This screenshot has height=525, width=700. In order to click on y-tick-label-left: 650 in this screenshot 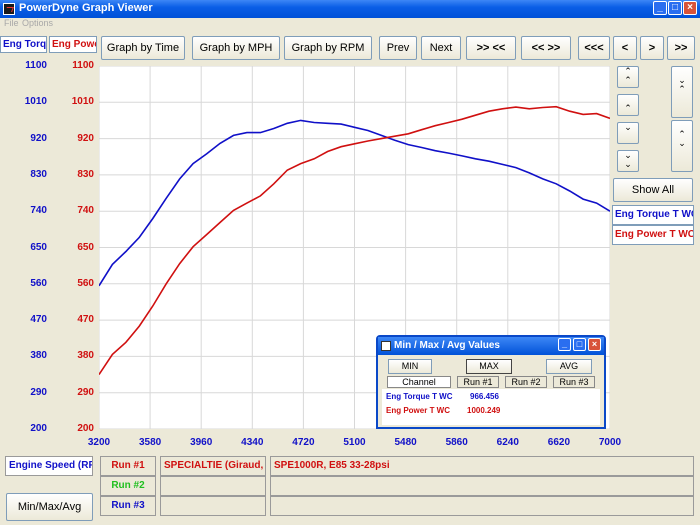, I will do `click(38, 247)`.